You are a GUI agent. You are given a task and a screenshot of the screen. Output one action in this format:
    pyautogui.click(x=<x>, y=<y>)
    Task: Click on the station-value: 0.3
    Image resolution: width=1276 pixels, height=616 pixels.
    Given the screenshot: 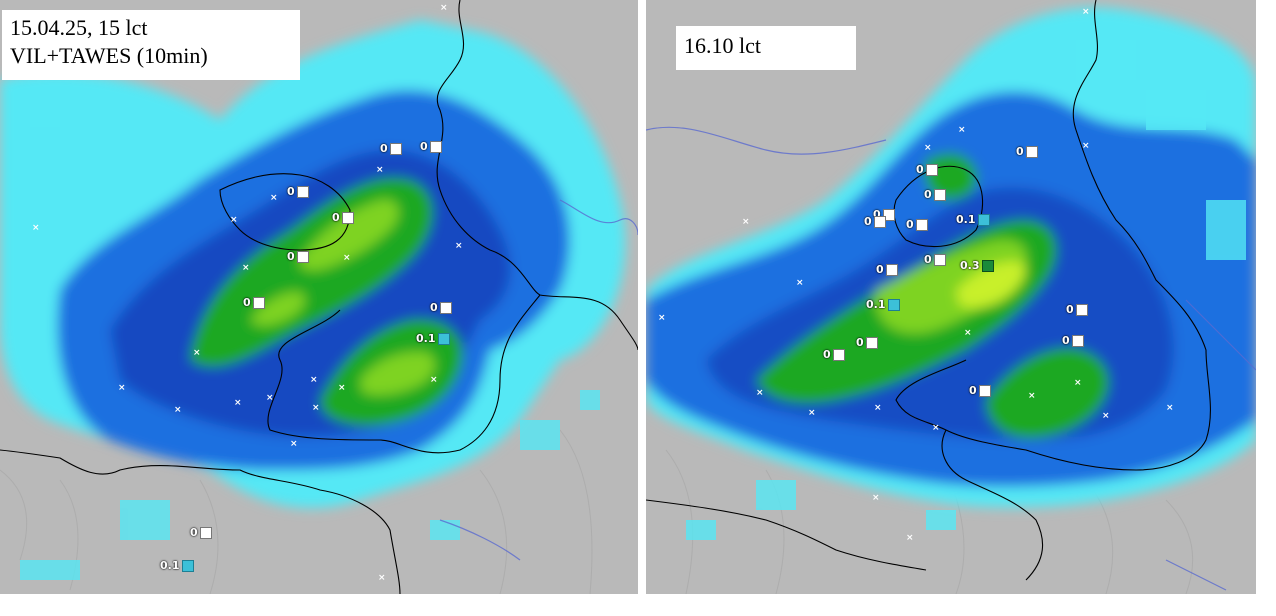 What is the action you would take?
    pyautogui.click(x=970, y=265)
    